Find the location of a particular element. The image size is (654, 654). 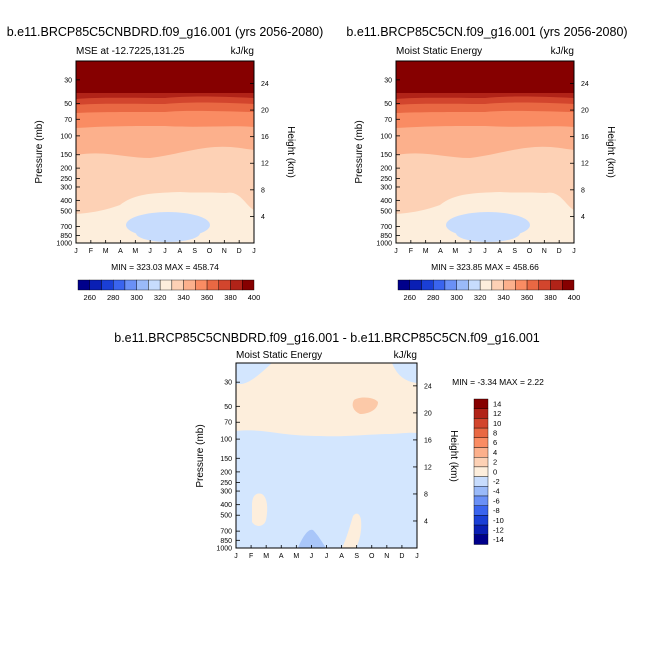

y2-tick-label: 24 is located at coordinates (585, 84).